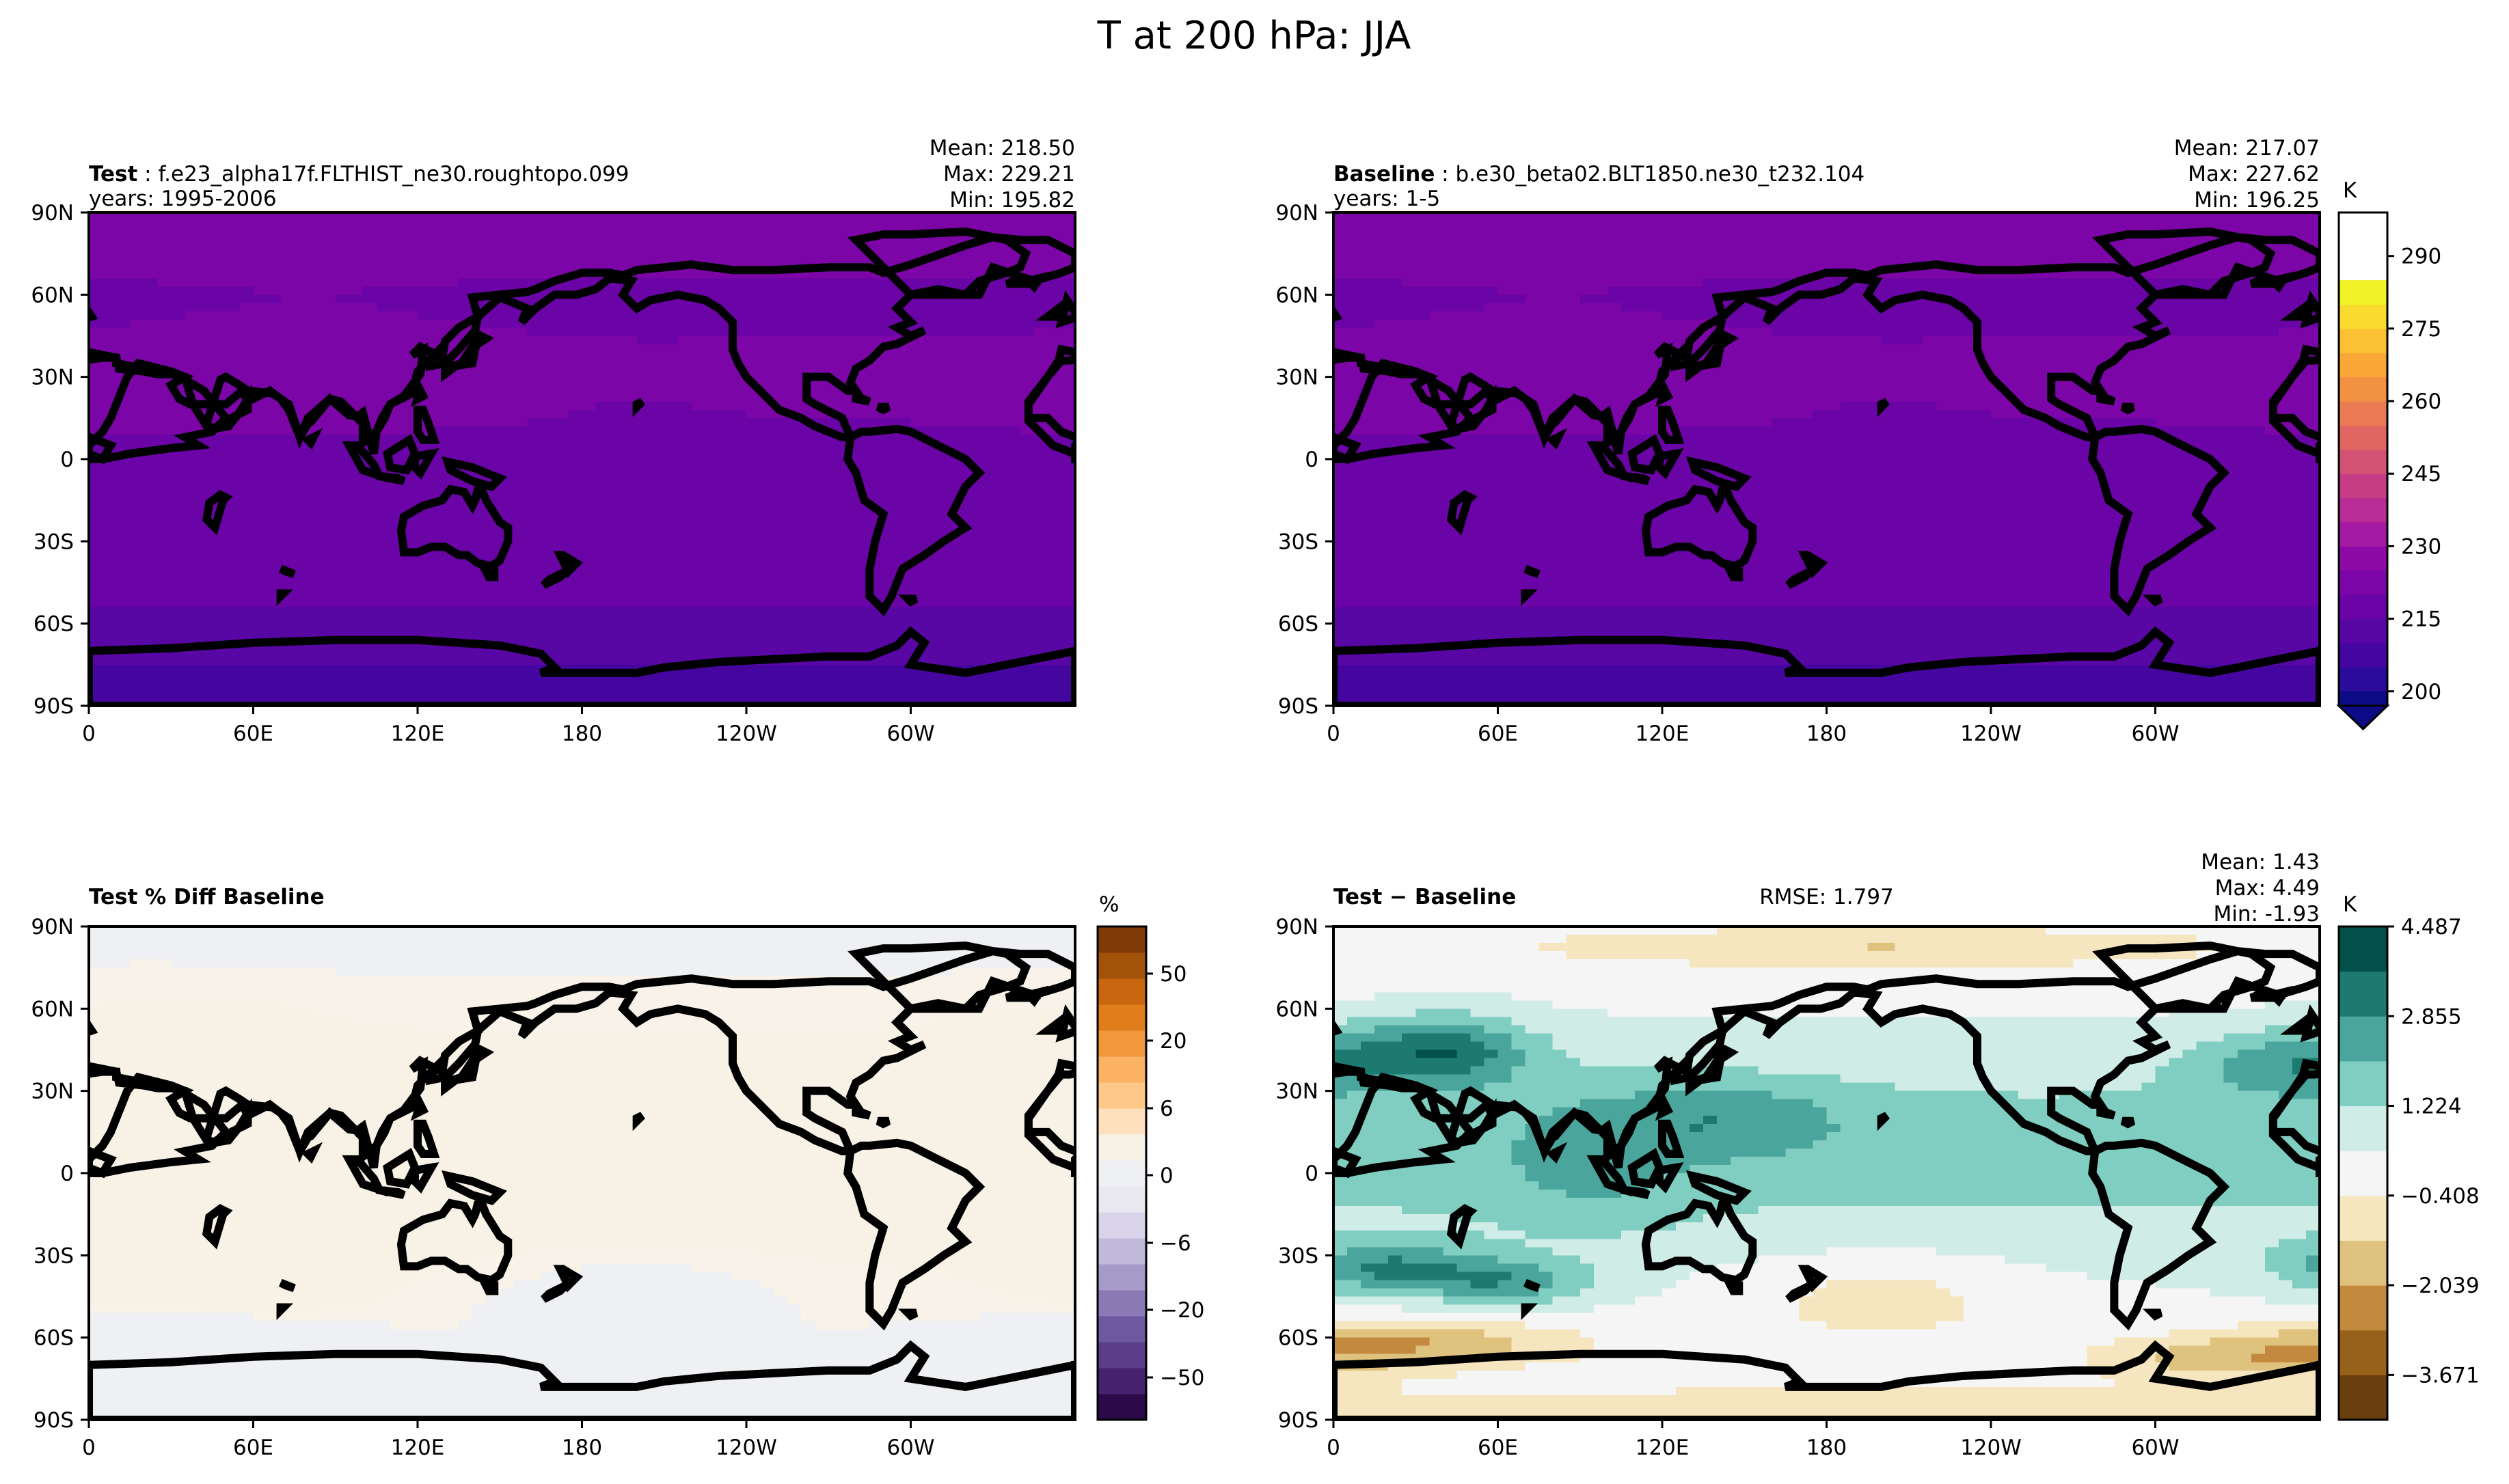  What do you see at coordinates (2421, 474) in the screenshot?
I see `colorbar-tick-label: 245` at bounding box center [2421, 474].